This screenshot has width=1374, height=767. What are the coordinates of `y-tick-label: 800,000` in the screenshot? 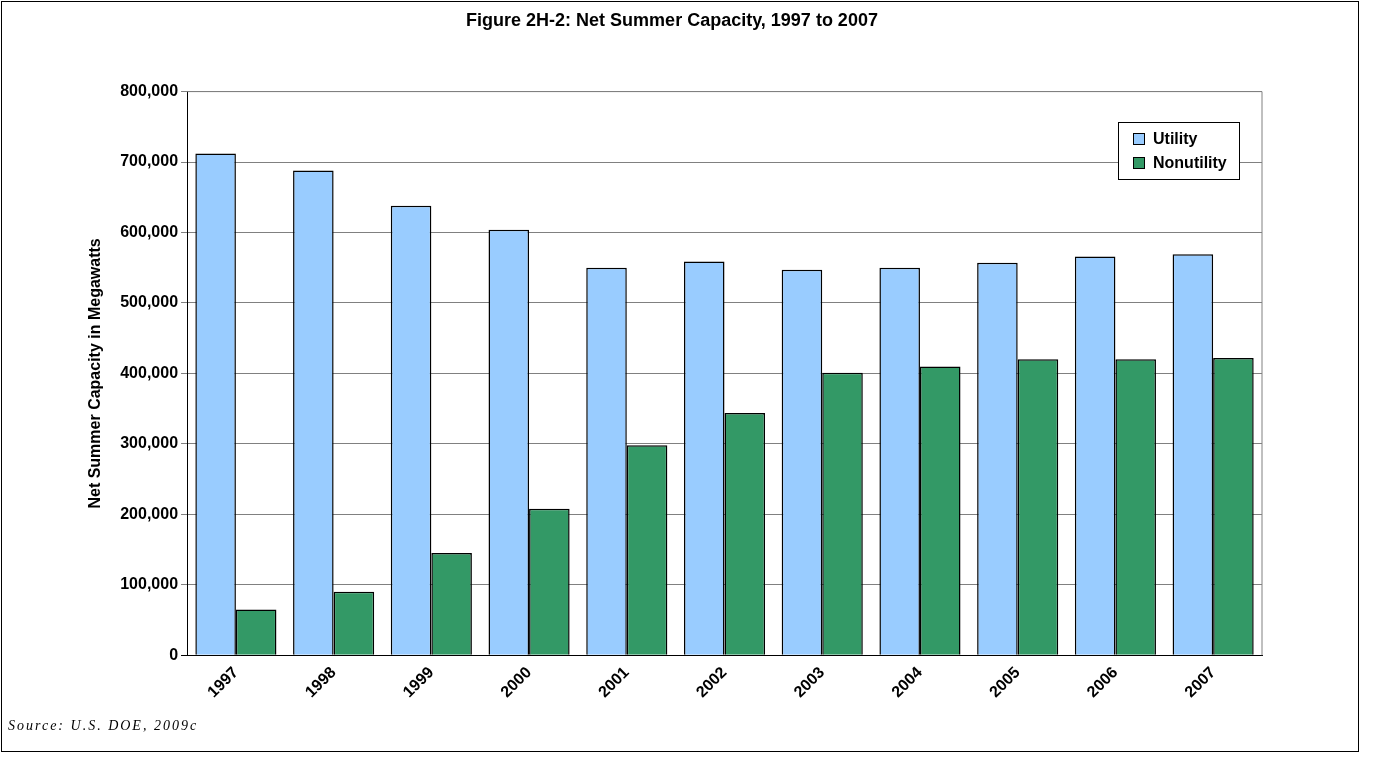 It's located at (149, 91).